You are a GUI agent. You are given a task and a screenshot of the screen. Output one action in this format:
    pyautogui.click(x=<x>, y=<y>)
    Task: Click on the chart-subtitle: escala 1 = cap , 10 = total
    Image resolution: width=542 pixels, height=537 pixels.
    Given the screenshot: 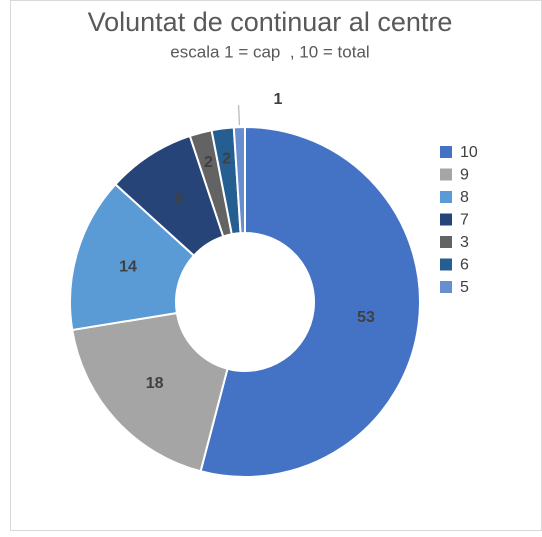 What is the action you would take?
    pyautogui.click(x=269, y=51)
    